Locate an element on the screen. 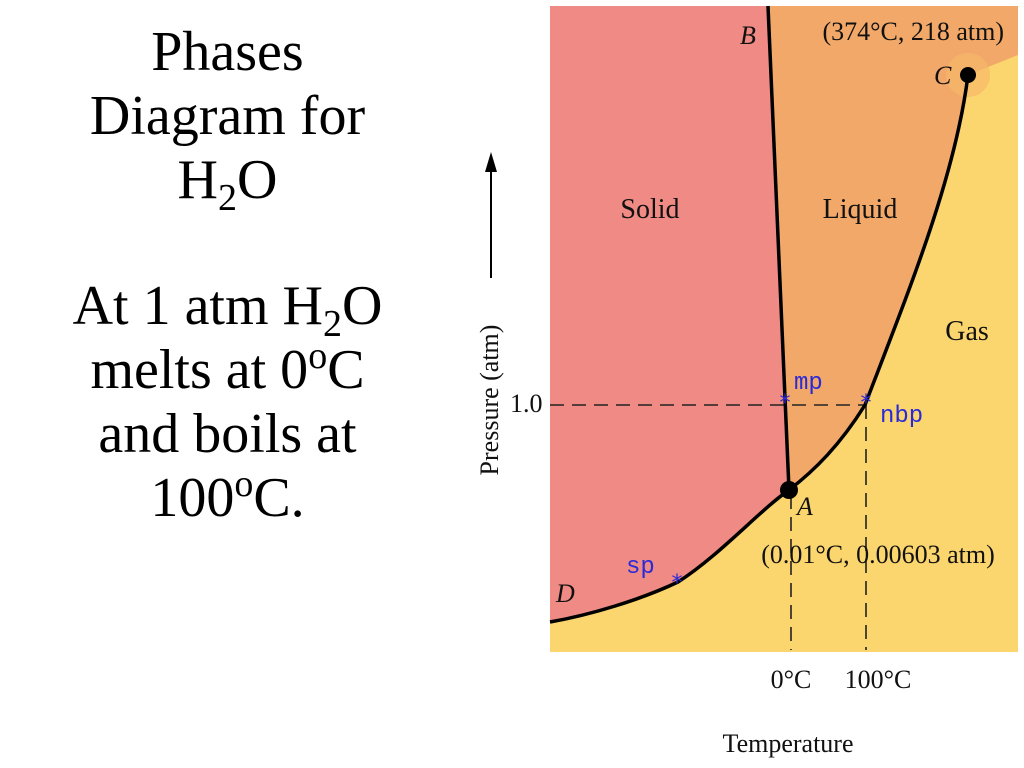  critical-point is located at coordinates (968, 75).